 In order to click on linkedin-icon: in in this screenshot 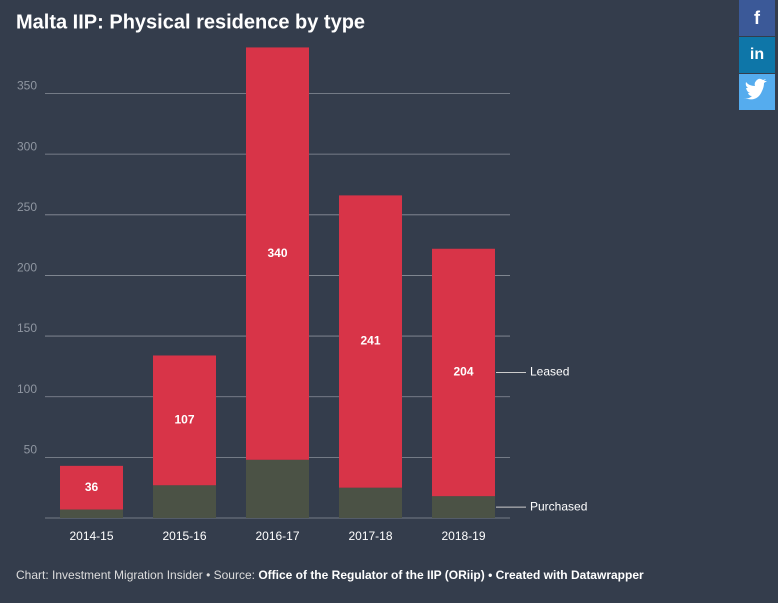, I will do `click(757, 54)`.